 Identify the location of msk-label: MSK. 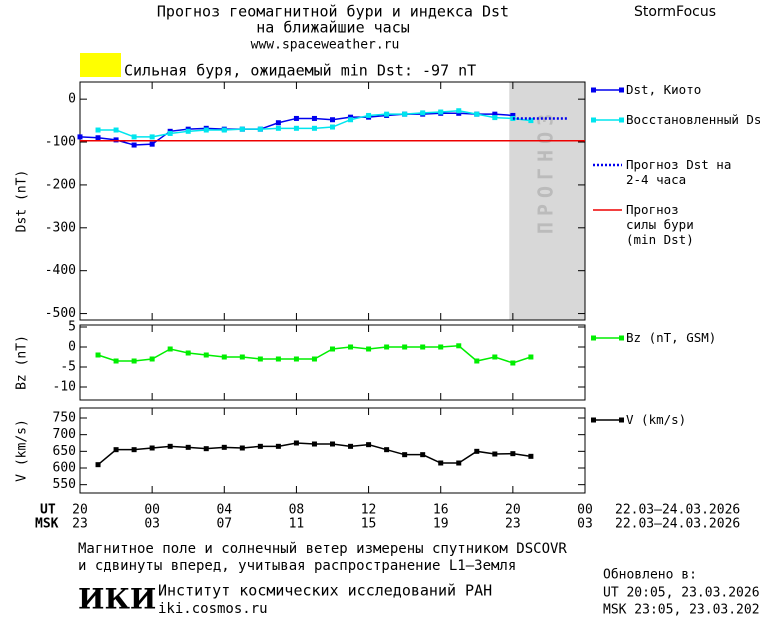
(47, 524).